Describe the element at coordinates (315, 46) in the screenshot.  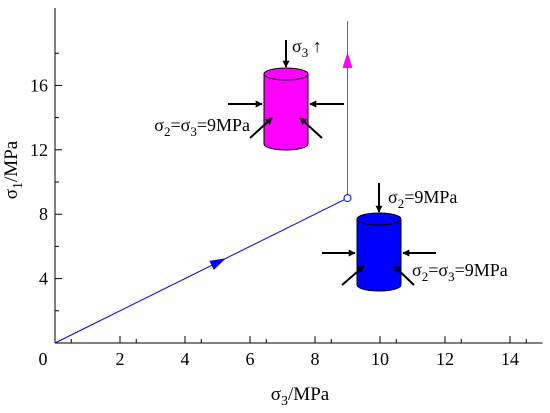
I see `annotation-sigma3-up-part: ↑` at that location.